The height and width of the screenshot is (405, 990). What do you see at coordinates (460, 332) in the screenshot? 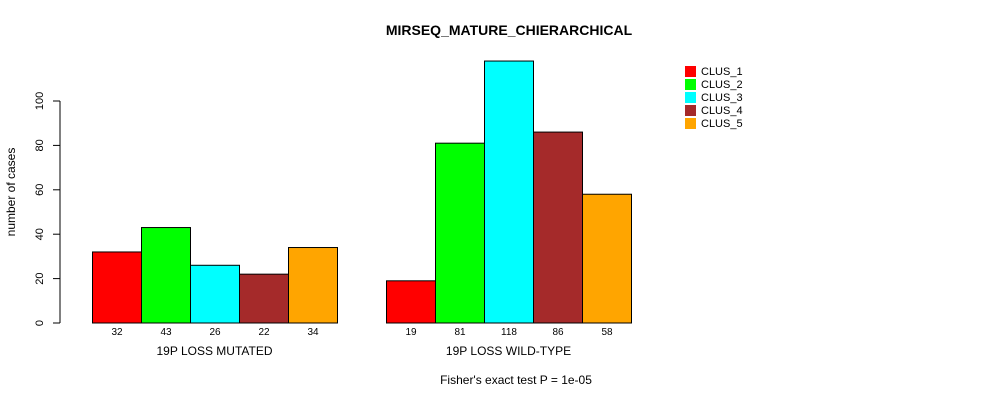
I see `bar-count-label: 81` at bounding box center [460, 332].